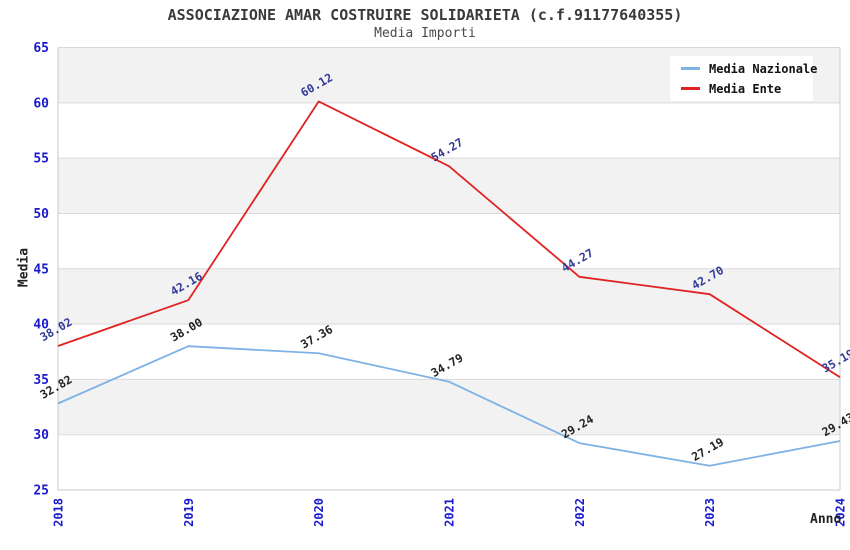  What do you see at coordinates (841, 512) in the screenshot?
I see `x-tick-label: 2024` at bounding box center [841, 512].